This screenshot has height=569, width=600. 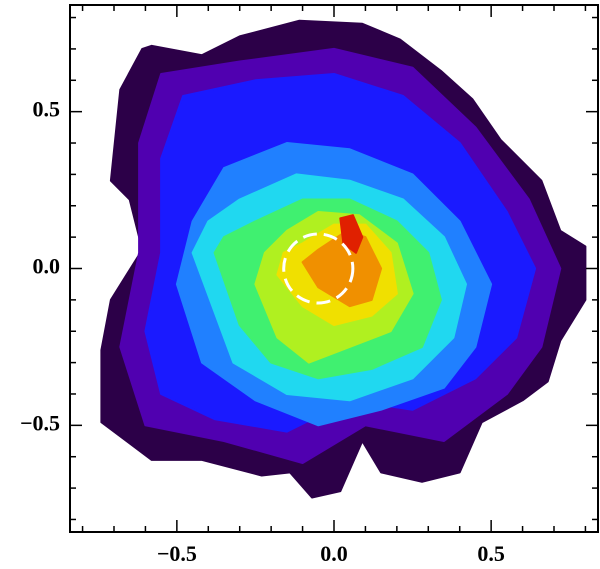 I want to click on y-tick-label: −0.5, so click(x=40, y=422).